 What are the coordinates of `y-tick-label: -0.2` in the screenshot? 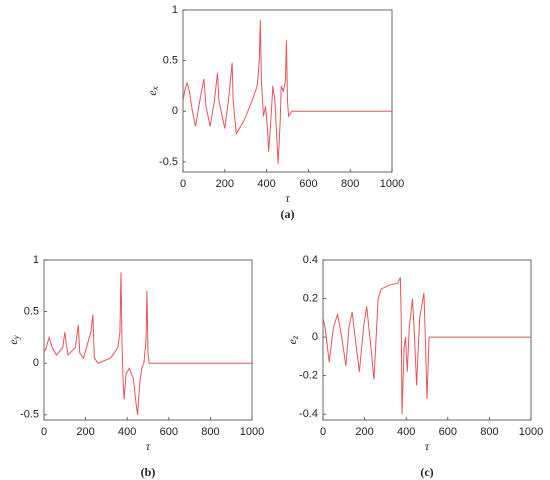 It's located at (308, 376).